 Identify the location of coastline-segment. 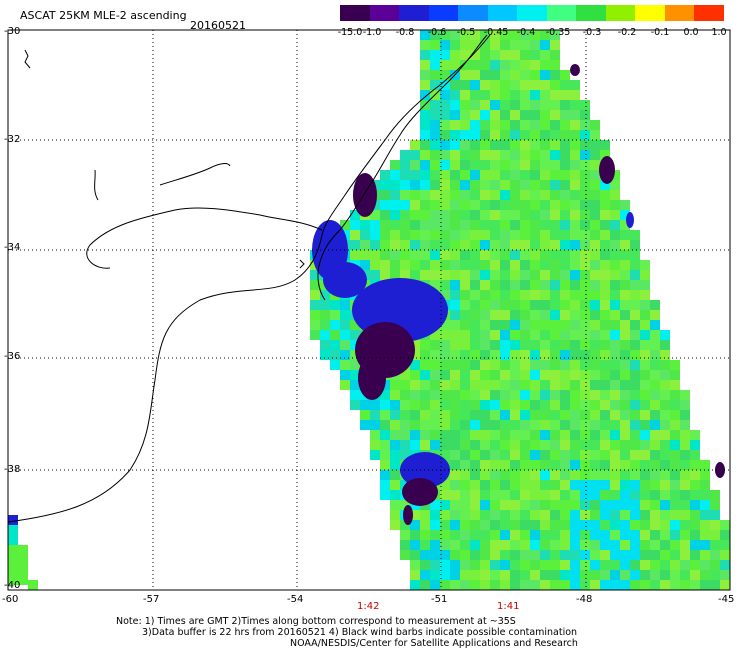
(96, 185).